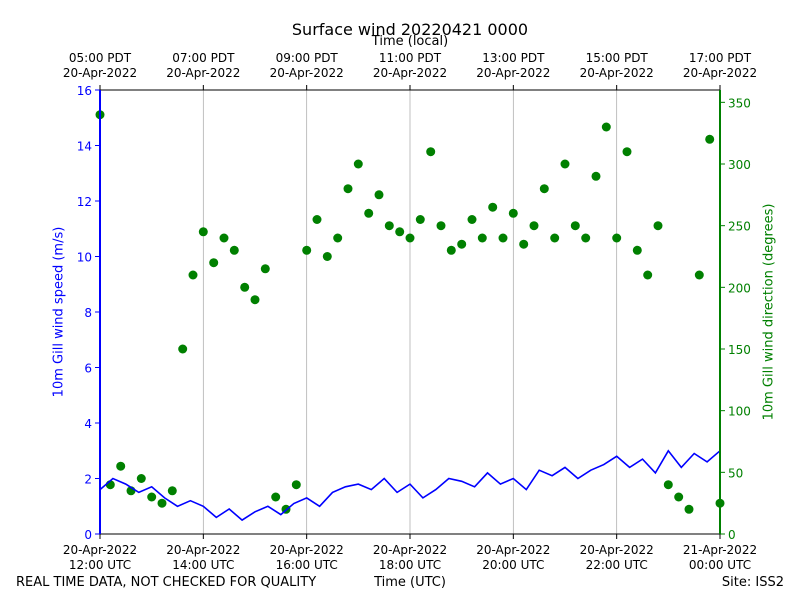 This screenshot has width=800, height=600. Describe the element at coordinates (100, 58) in the screenshot. I see `x-top-tick-time: 05:00 PDT` at that location.